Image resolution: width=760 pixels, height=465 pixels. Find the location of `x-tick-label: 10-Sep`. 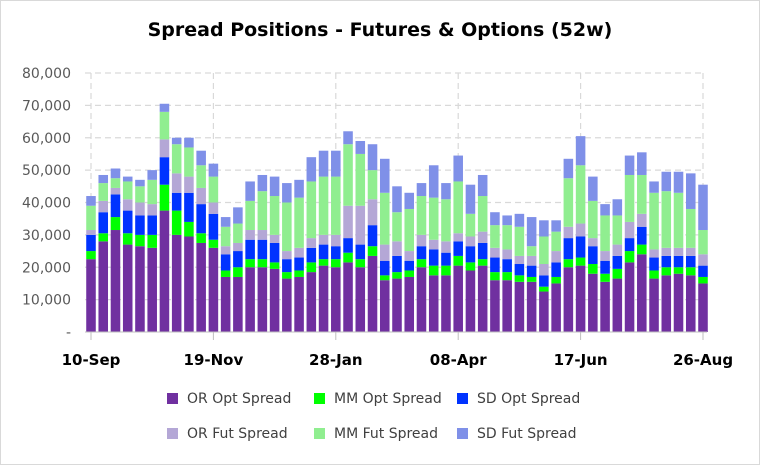

x-tick-label: 10-Sep is located at coordinates (91, 360).